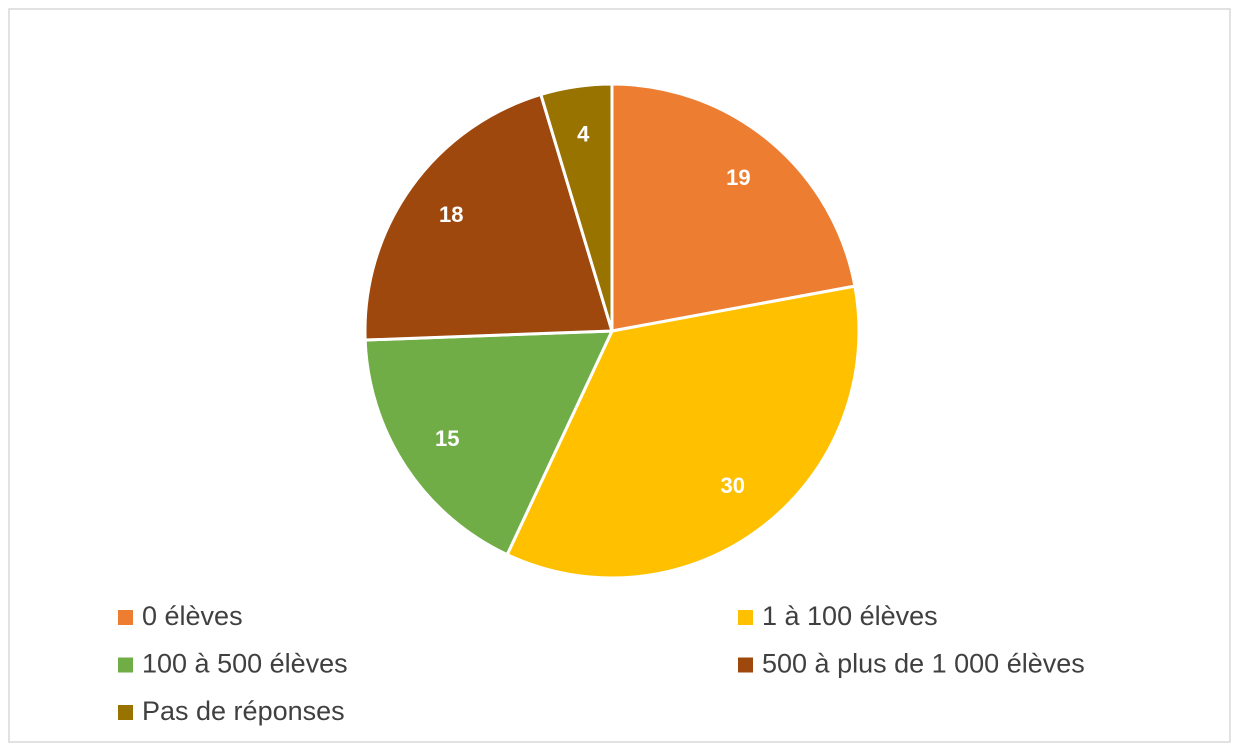  I want to click on legend-label: 100 à 500 élèves, so click(245, 664).